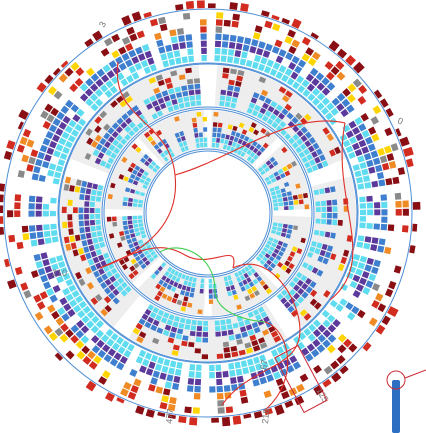 The height and width of the screenshot is (433, 426). Describe the element at coordinates (415, 374) in the screenshot. I see `side-connector-line` at that location.